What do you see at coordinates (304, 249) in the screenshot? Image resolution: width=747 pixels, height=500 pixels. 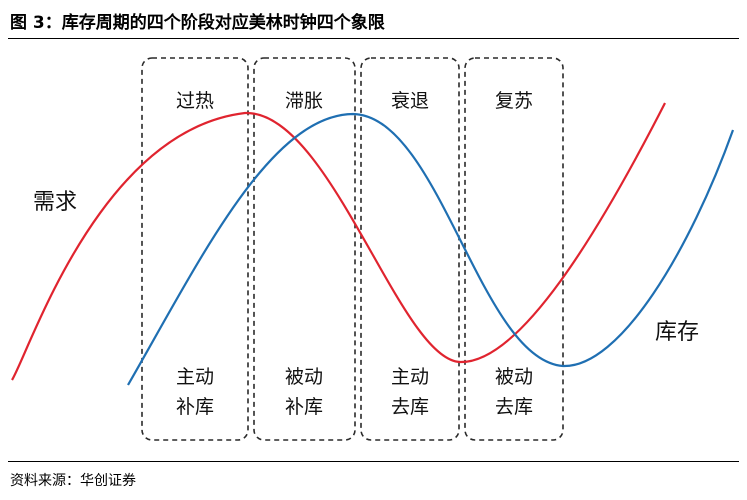 I see `phase-box-stagflation` at bounding box center [304, 249].